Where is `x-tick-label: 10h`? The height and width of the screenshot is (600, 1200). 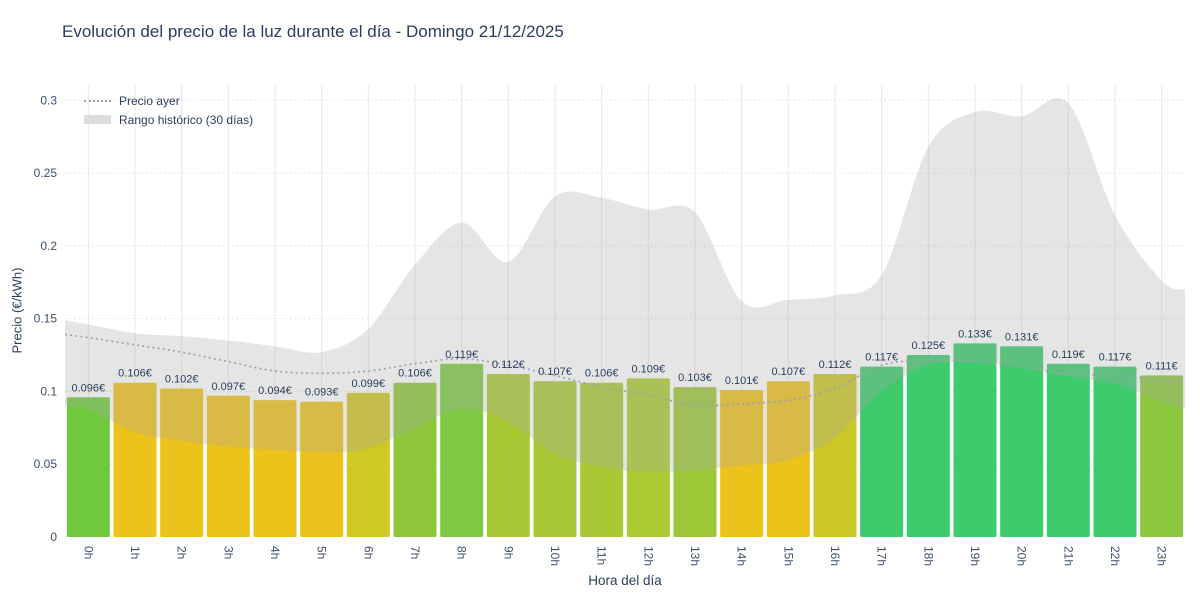
x-tick-label: 10h is located at coordinates (555, 556).